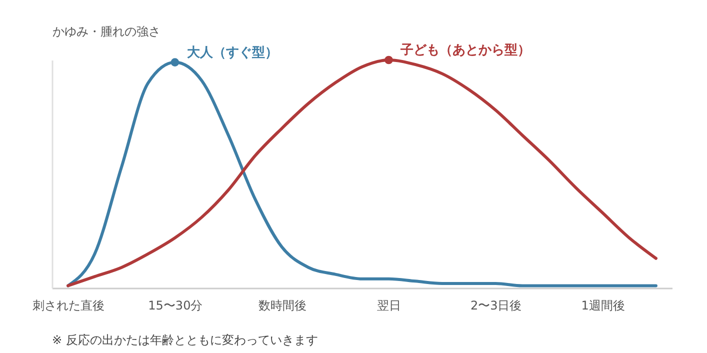 This screenshot has width=707, height=353. Describe the element at coordinates (232, 52) in the screenshot. I see `series-label: 大人（すぐ型）` at that location.